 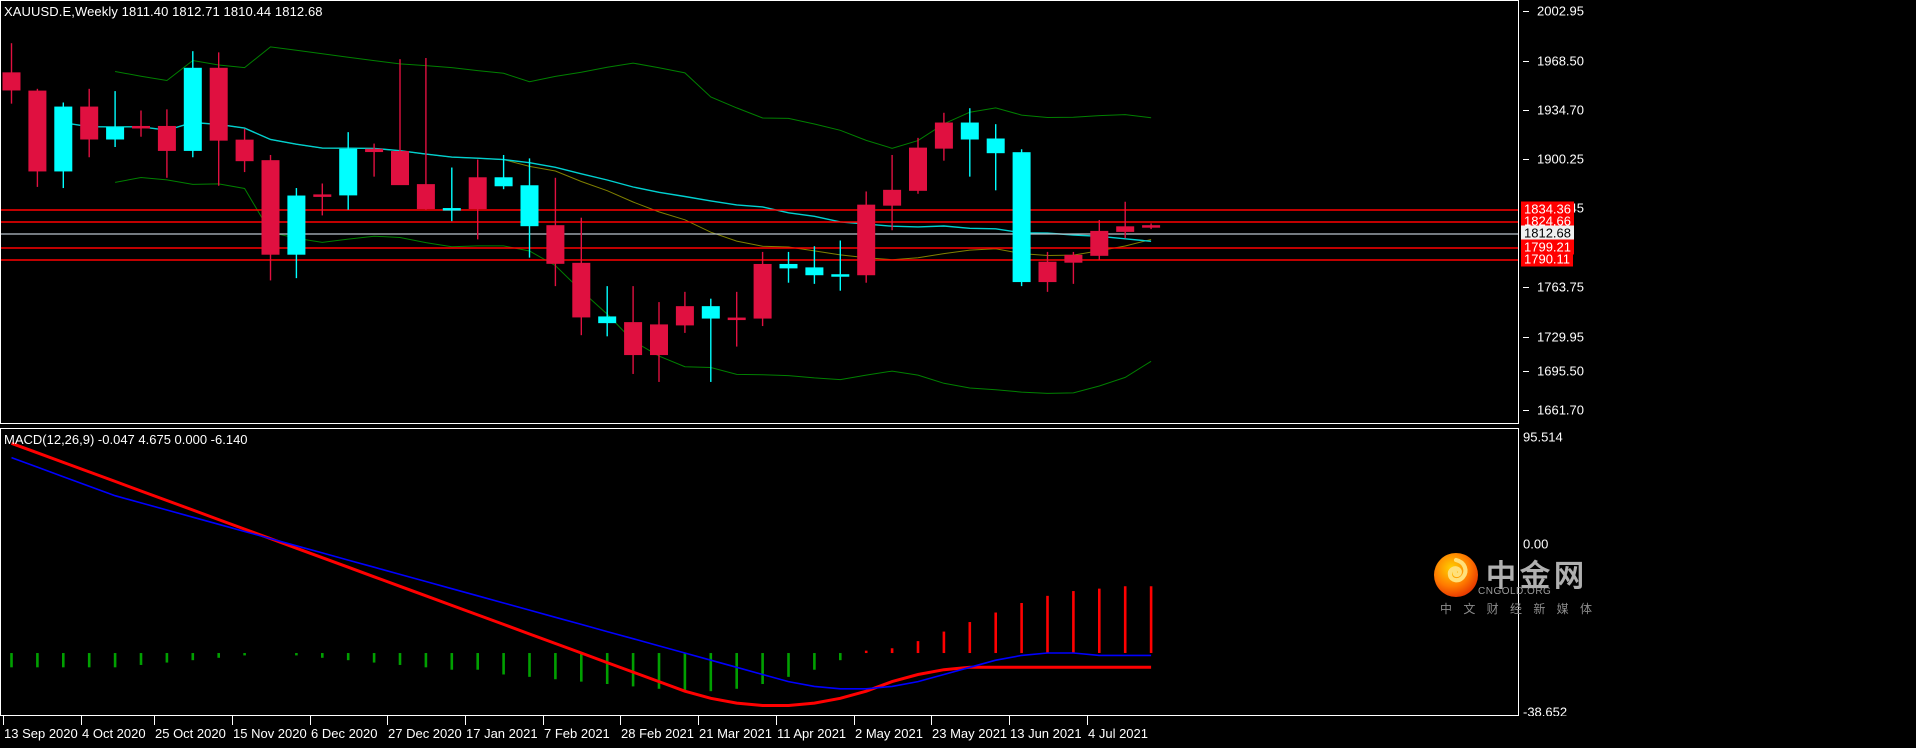 What do you see at coordinates (607, 181) in the screenshot?
I see `moving-average-line` at bounding box center [607, 181].